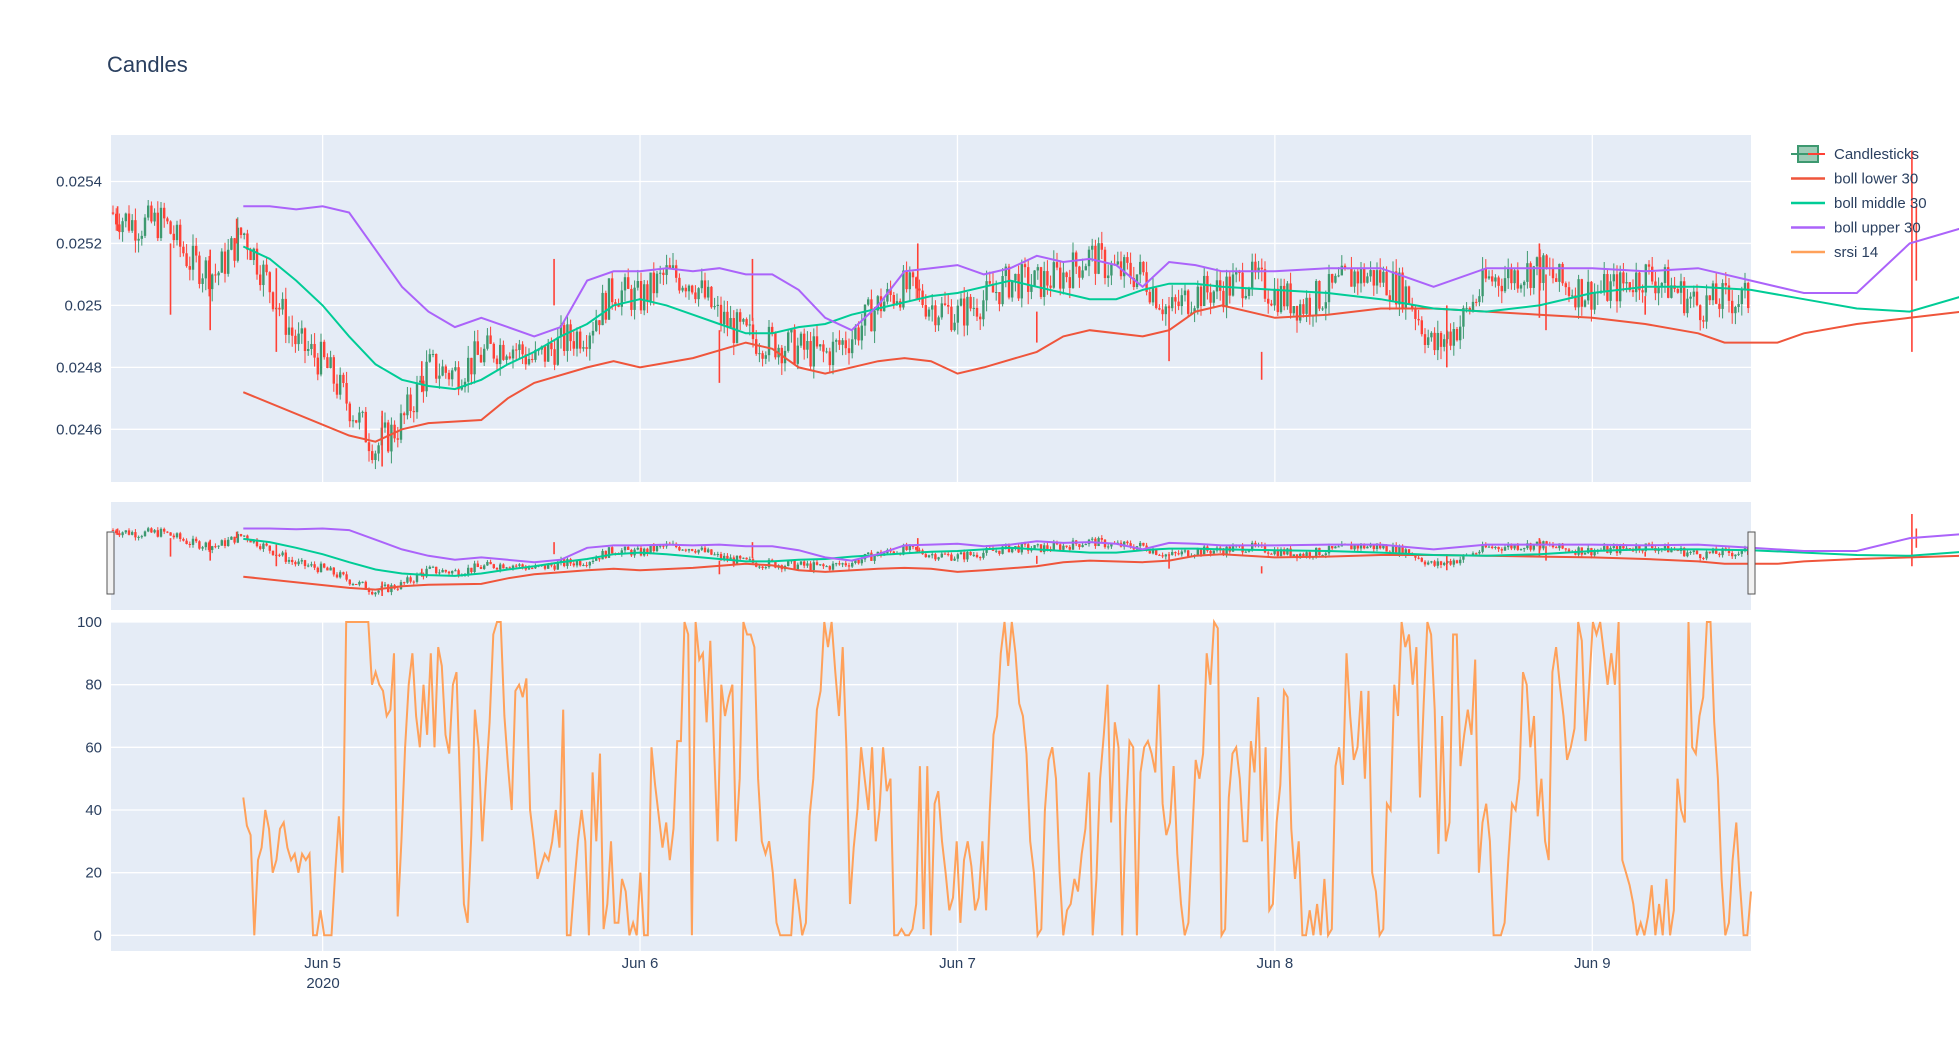 The width and height of the screenshot is (1959, 1055). What do you see at coordinates (89, 779) in the screenshot?
I see `srsi-y-ticks: 0 20 40 60 80 100` at bounding box center [89, 779].